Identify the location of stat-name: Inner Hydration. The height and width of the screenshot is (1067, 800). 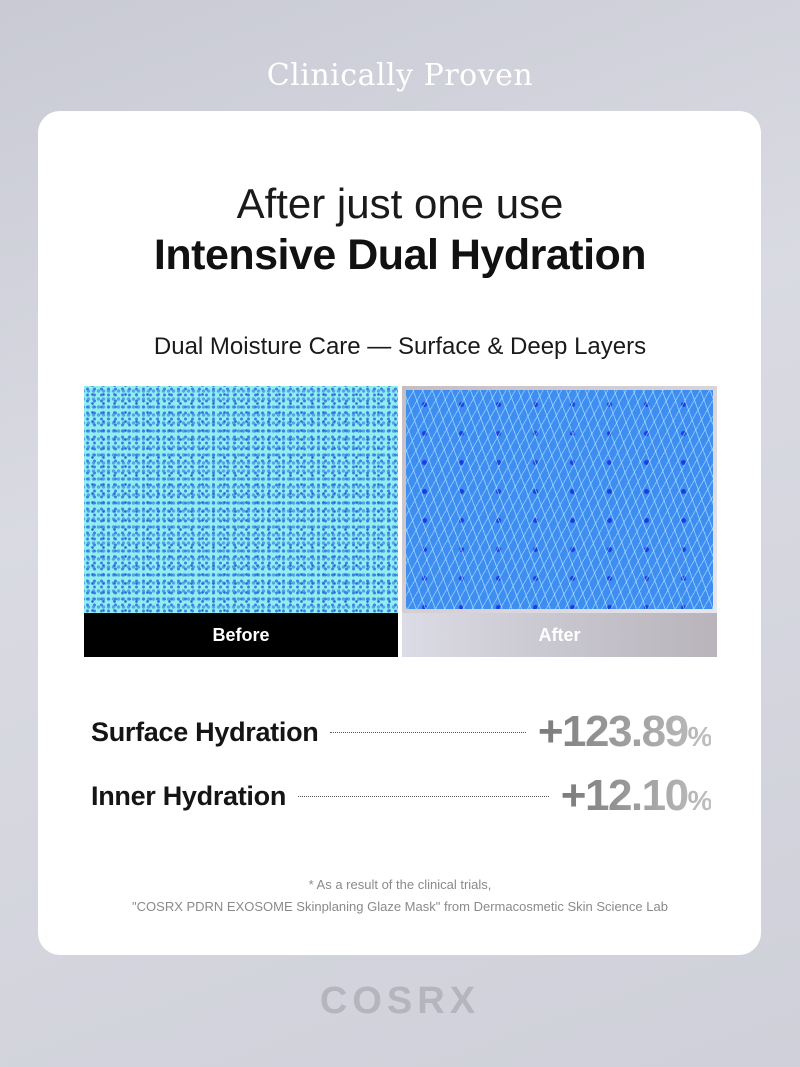
(189, 795).